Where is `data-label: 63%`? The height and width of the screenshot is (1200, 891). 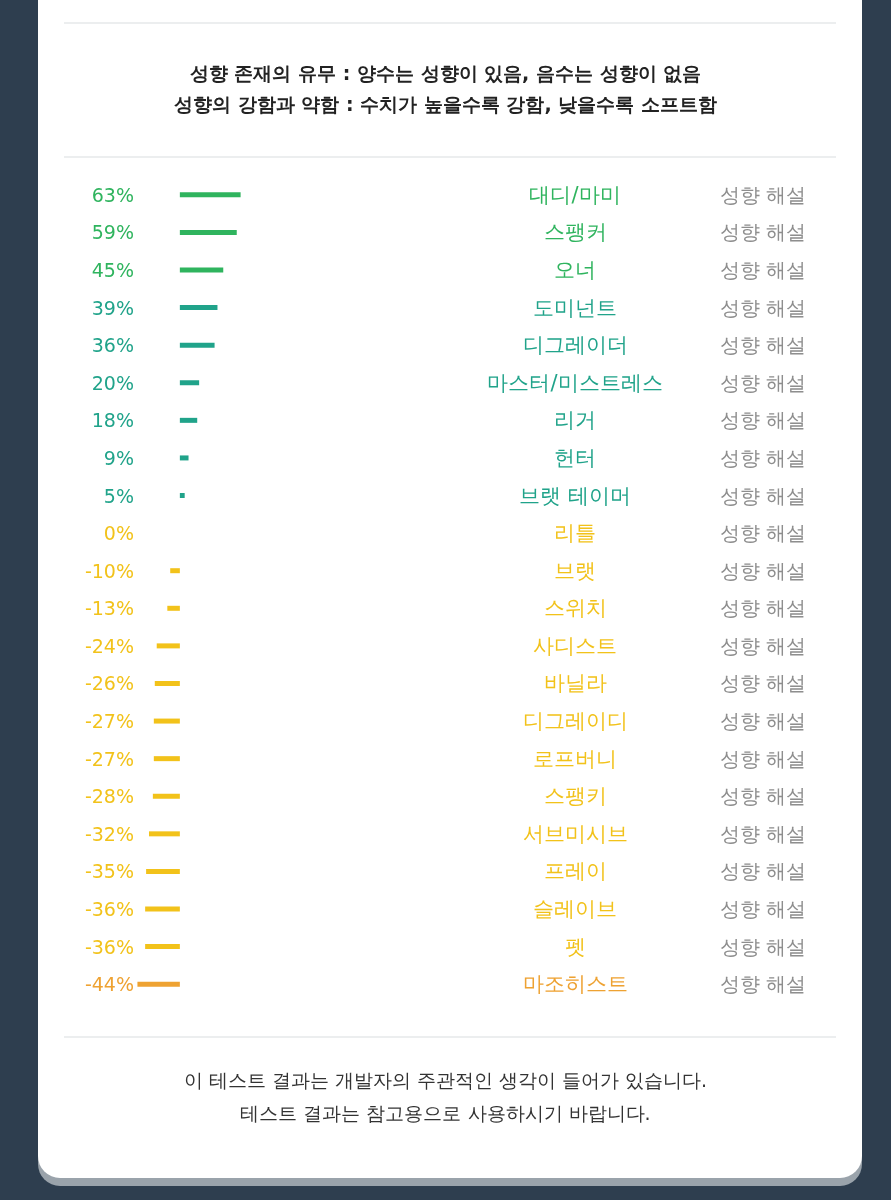 data-label: 63% is located at coordinates (112, 194).